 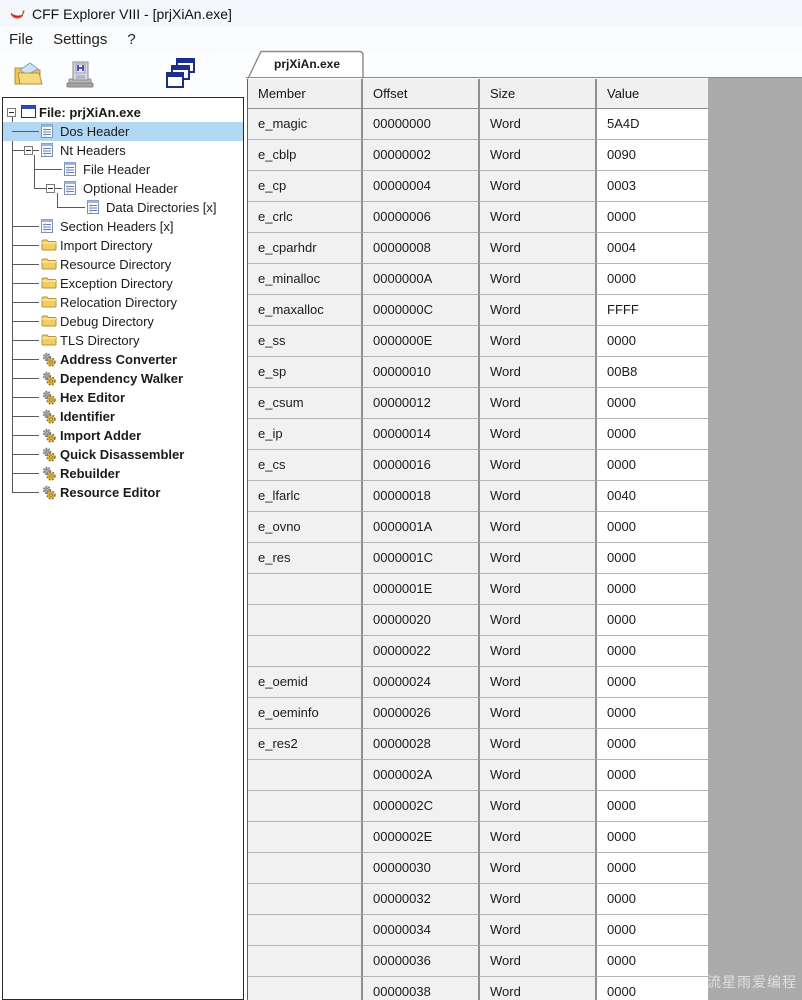 What do you see at coordinates (652, 186) in the screenshot?
I see `cell-value: 0003` at bounding box center [652, 186].